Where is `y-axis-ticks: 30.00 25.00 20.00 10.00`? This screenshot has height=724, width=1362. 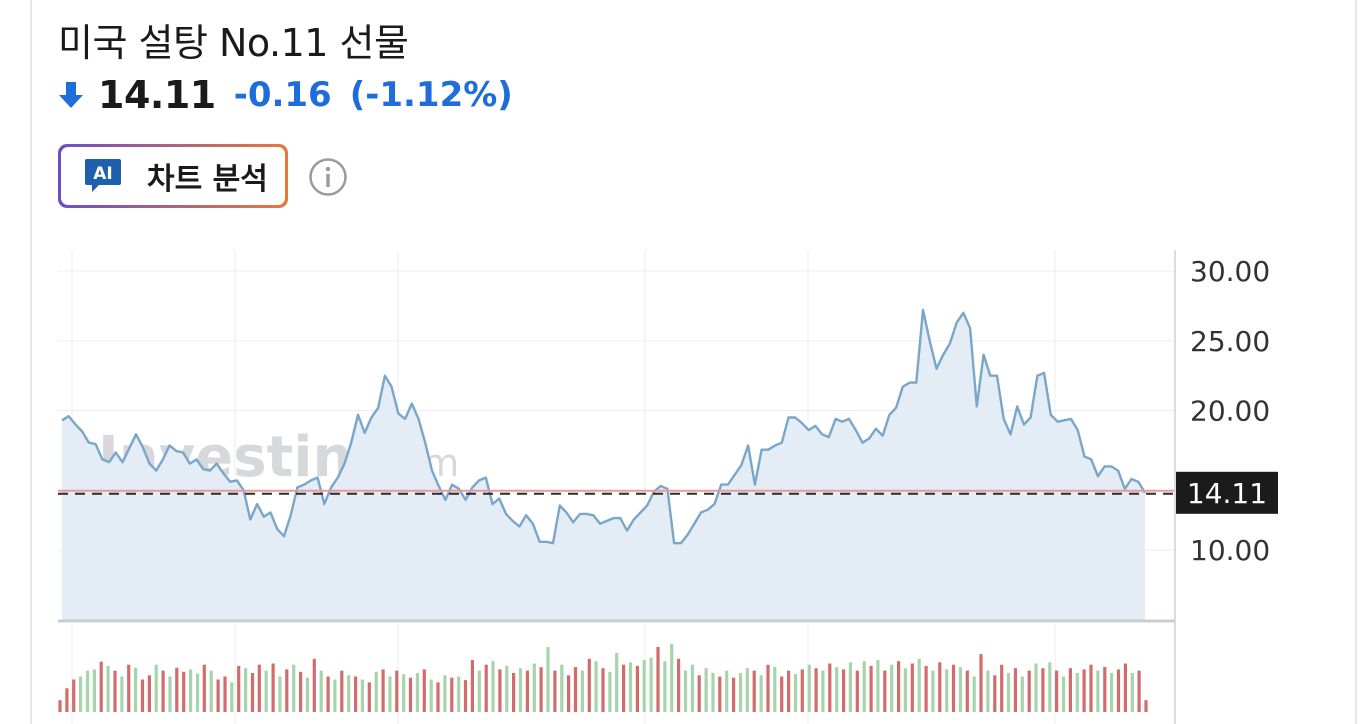 y-axis-ticks: 30.00 25.00 20.00 10.00 is located at coordinates (1230, 411).